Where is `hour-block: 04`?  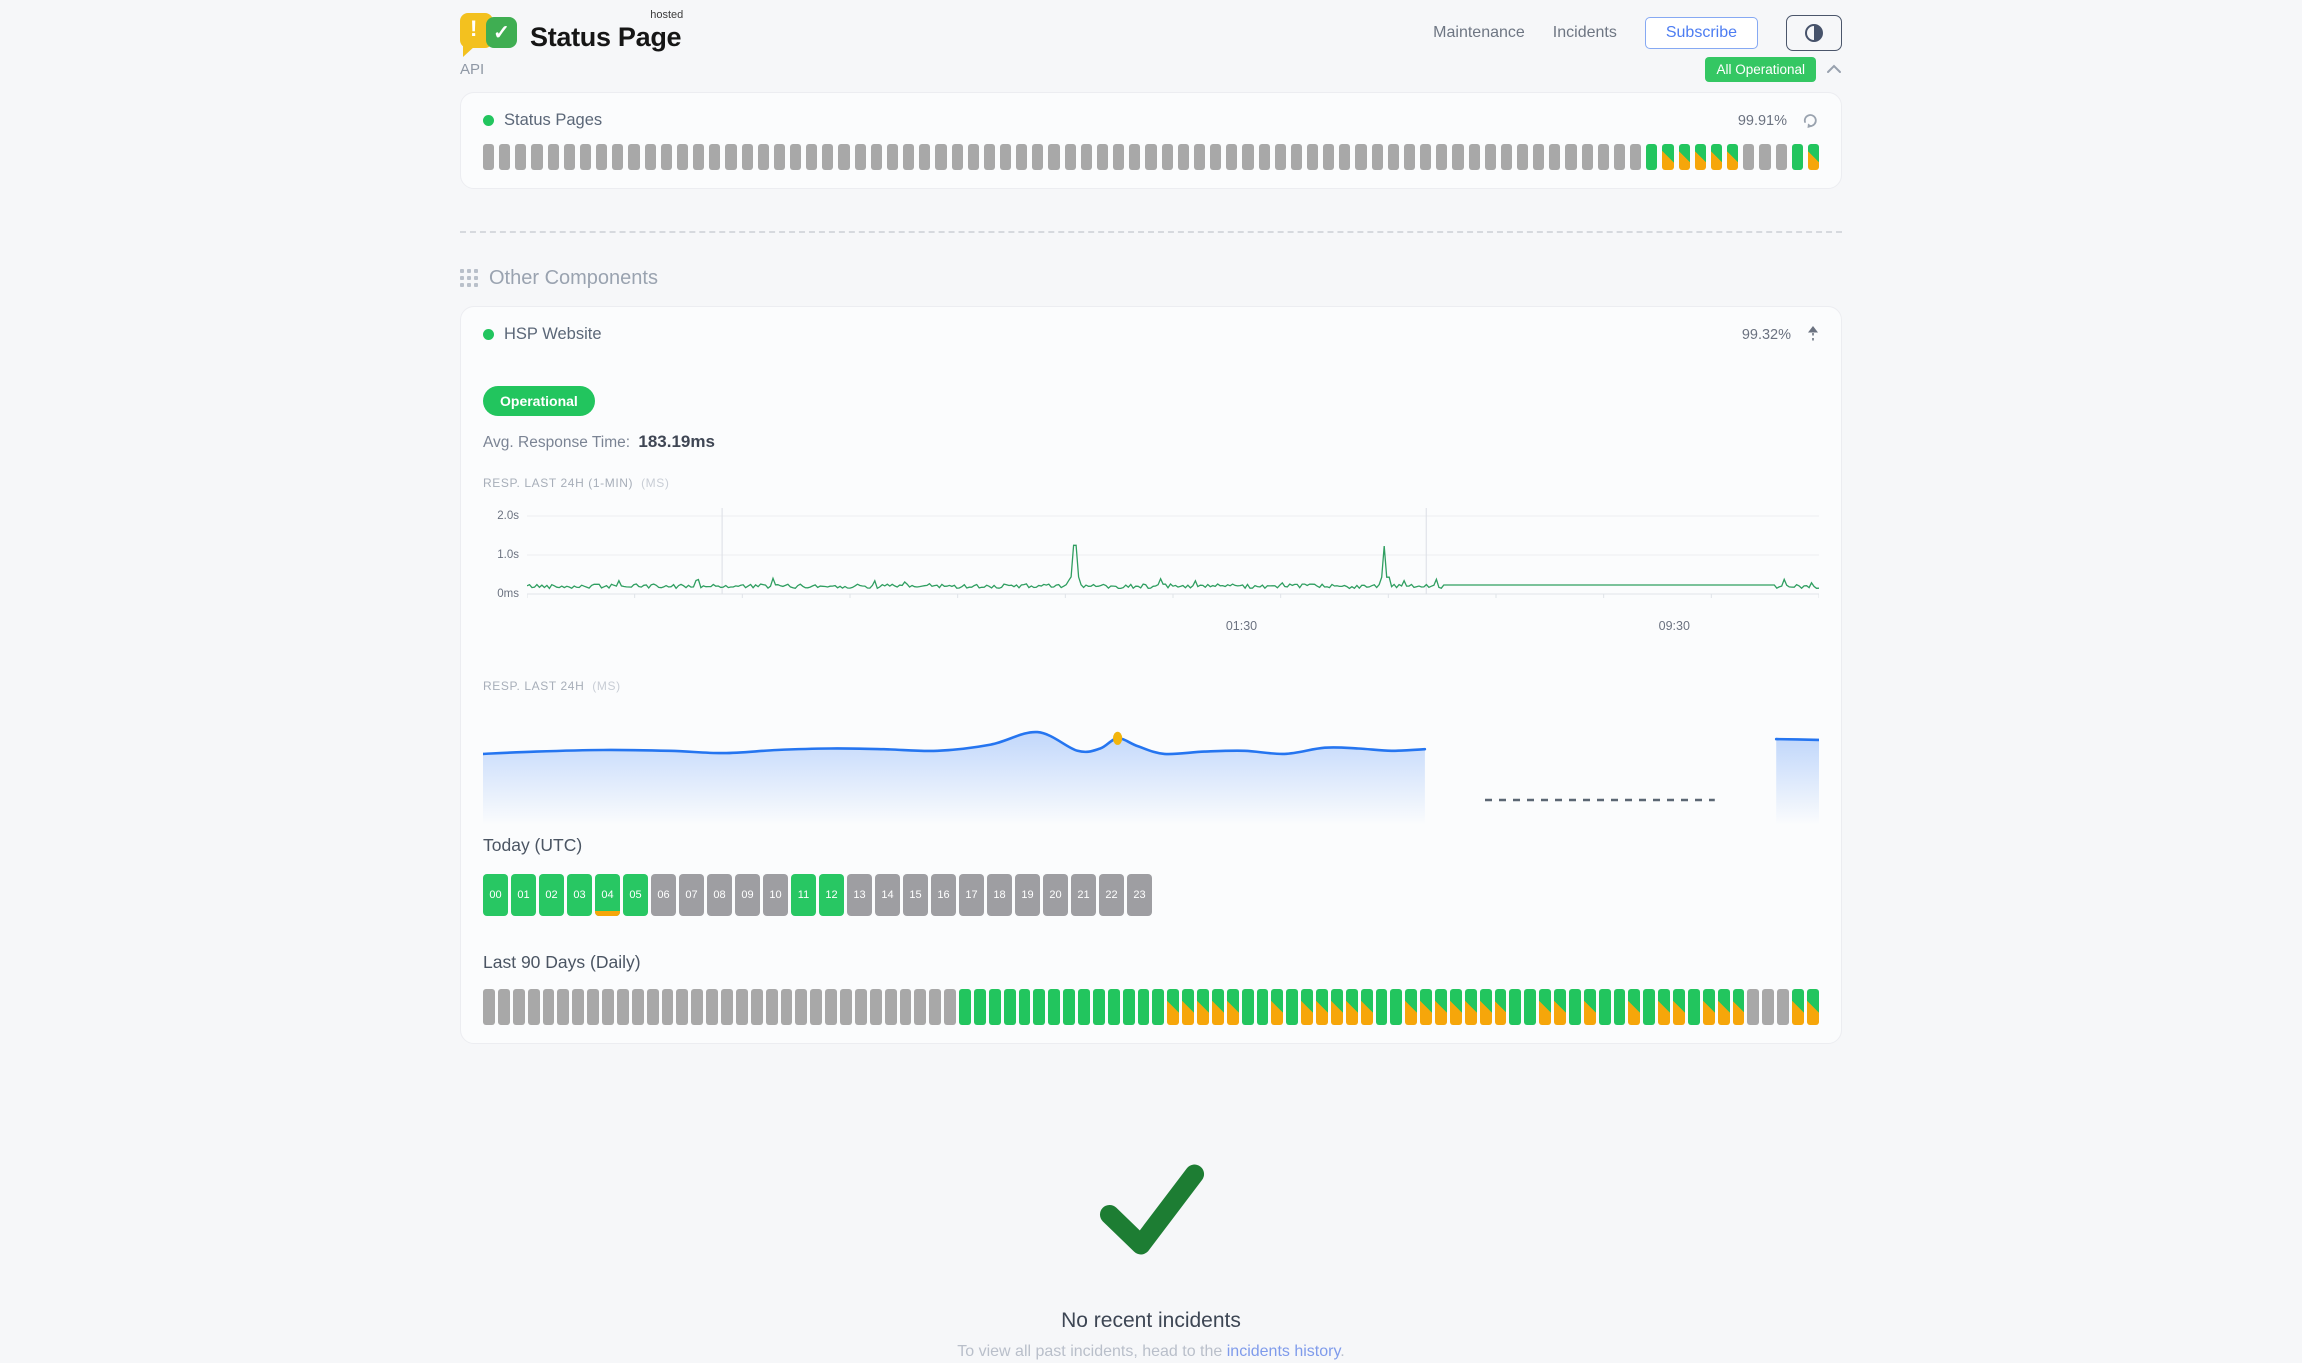
hour-block: 04 is located at coordinates (607, 895).